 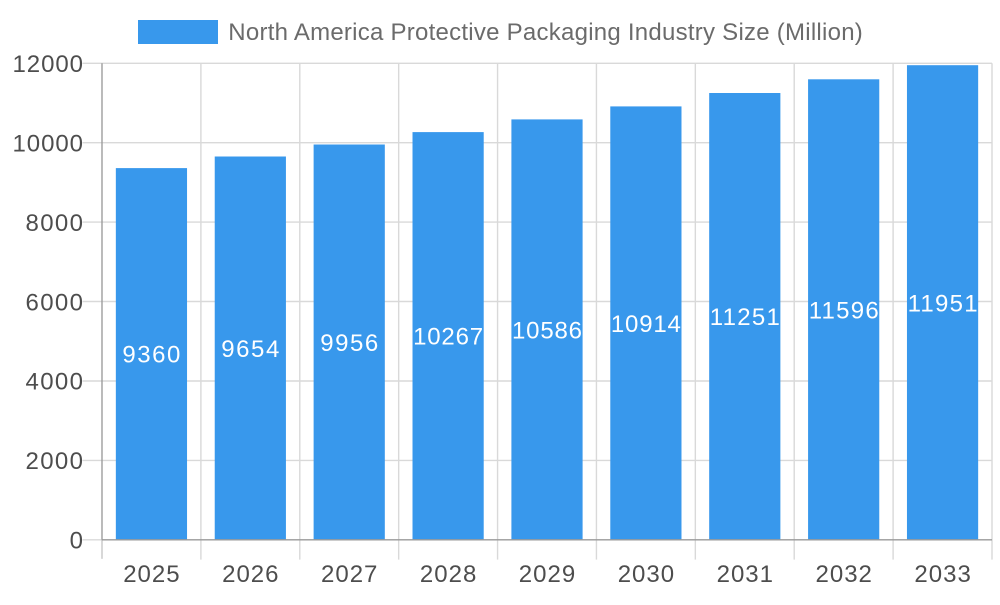 I want to click on svg-text: 10914, so click(x=646, y=324).